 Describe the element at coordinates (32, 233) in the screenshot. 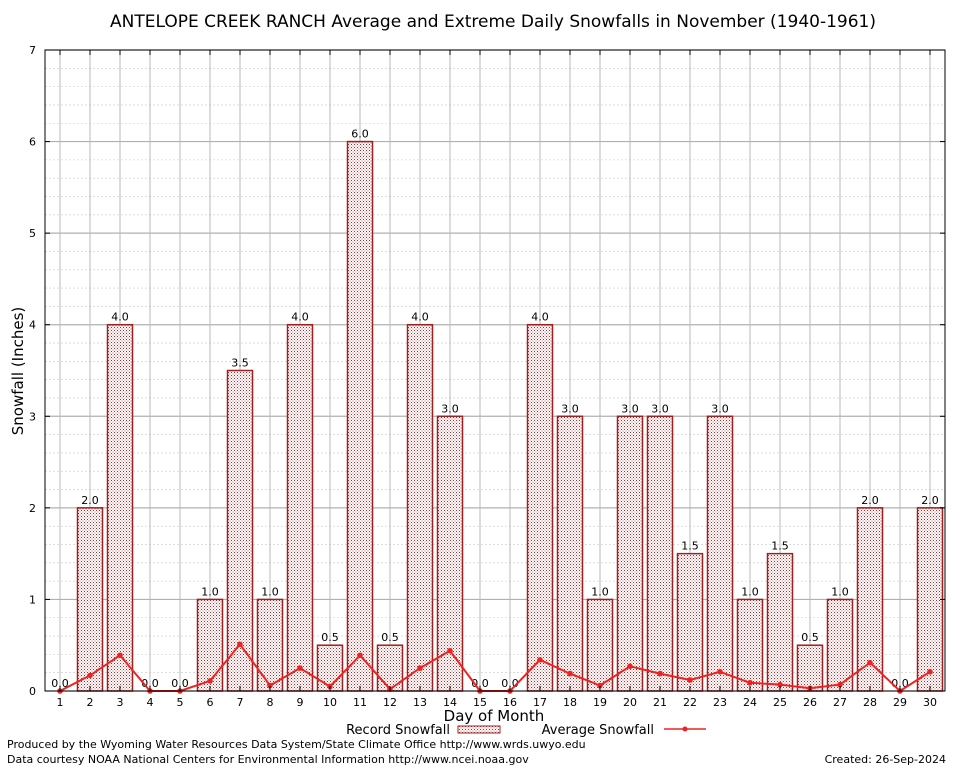

I see `y-tick-label: 5` at that location.